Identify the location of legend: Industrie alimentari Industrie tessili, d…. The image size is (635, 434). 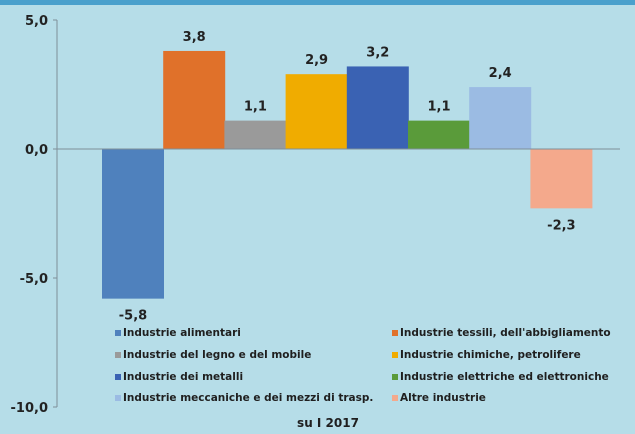
(363, 365).